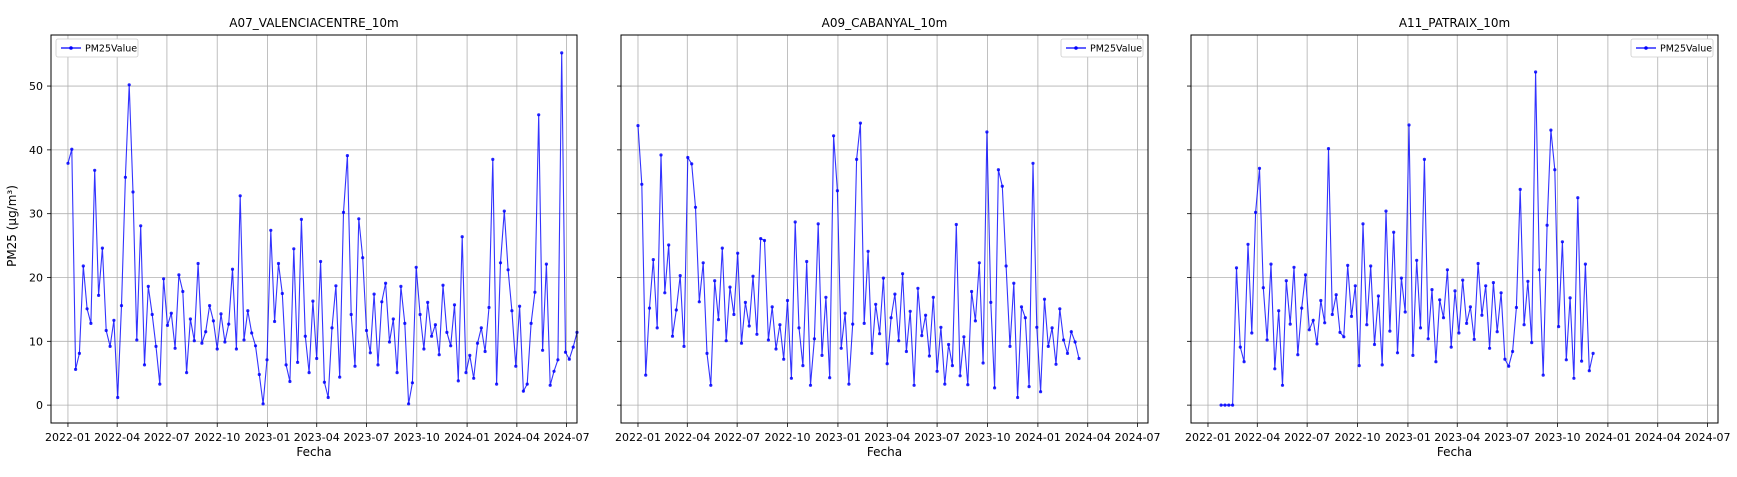  Describe the element at coordinates (117, 437) in the screenshot. I see `x-tick-label: 2022-04` at that location.